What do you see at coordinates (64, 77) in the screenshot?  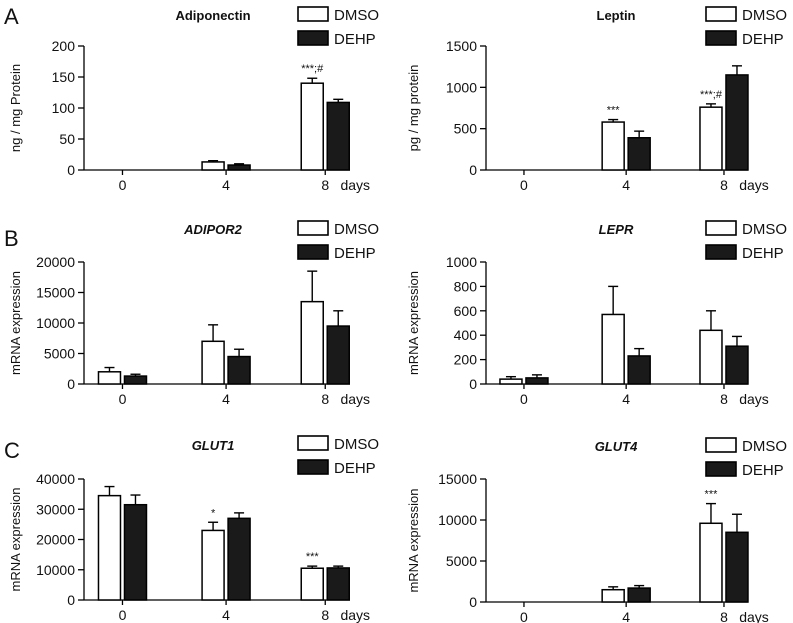 I see `y-tick-label: 150` at bounding box center [64, 77].